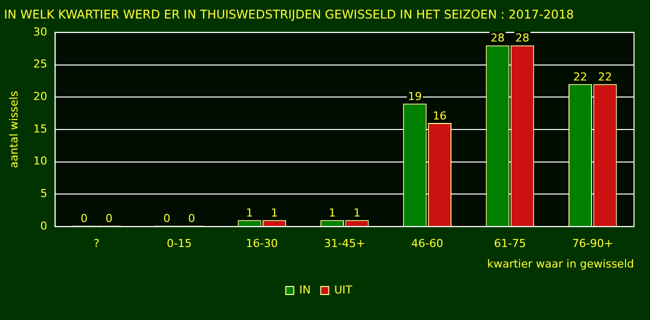 This screenshot has height=320, width=650. I want to click on x-tick-label: 46-60, so click(427, 243).